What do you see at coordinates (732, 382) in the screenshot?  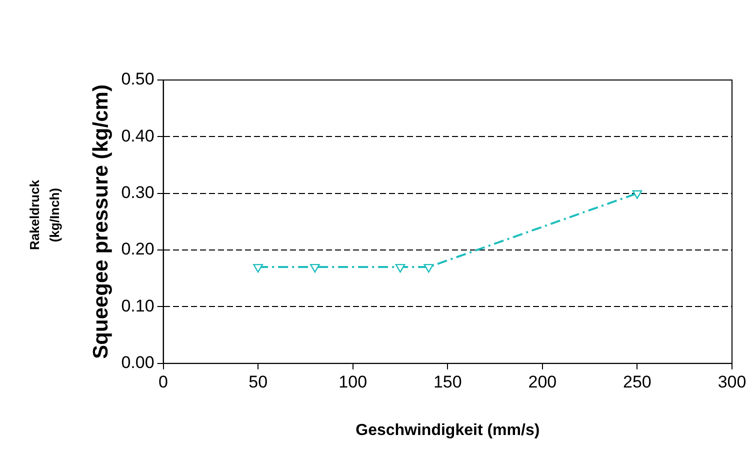 I see `x-tick-label: 300` at bounding box center [732, 382].